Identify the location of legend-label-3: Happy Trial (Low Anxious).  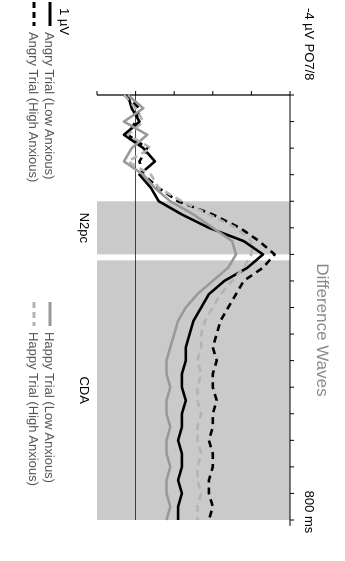
(49, 407).